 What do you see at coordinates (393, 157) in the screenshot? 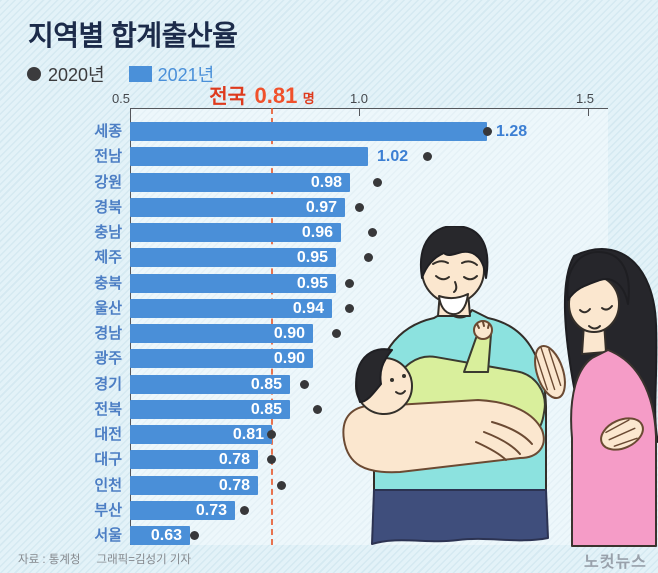
I see `bar-value-label: 1.02` at bounding box center [393, 157].